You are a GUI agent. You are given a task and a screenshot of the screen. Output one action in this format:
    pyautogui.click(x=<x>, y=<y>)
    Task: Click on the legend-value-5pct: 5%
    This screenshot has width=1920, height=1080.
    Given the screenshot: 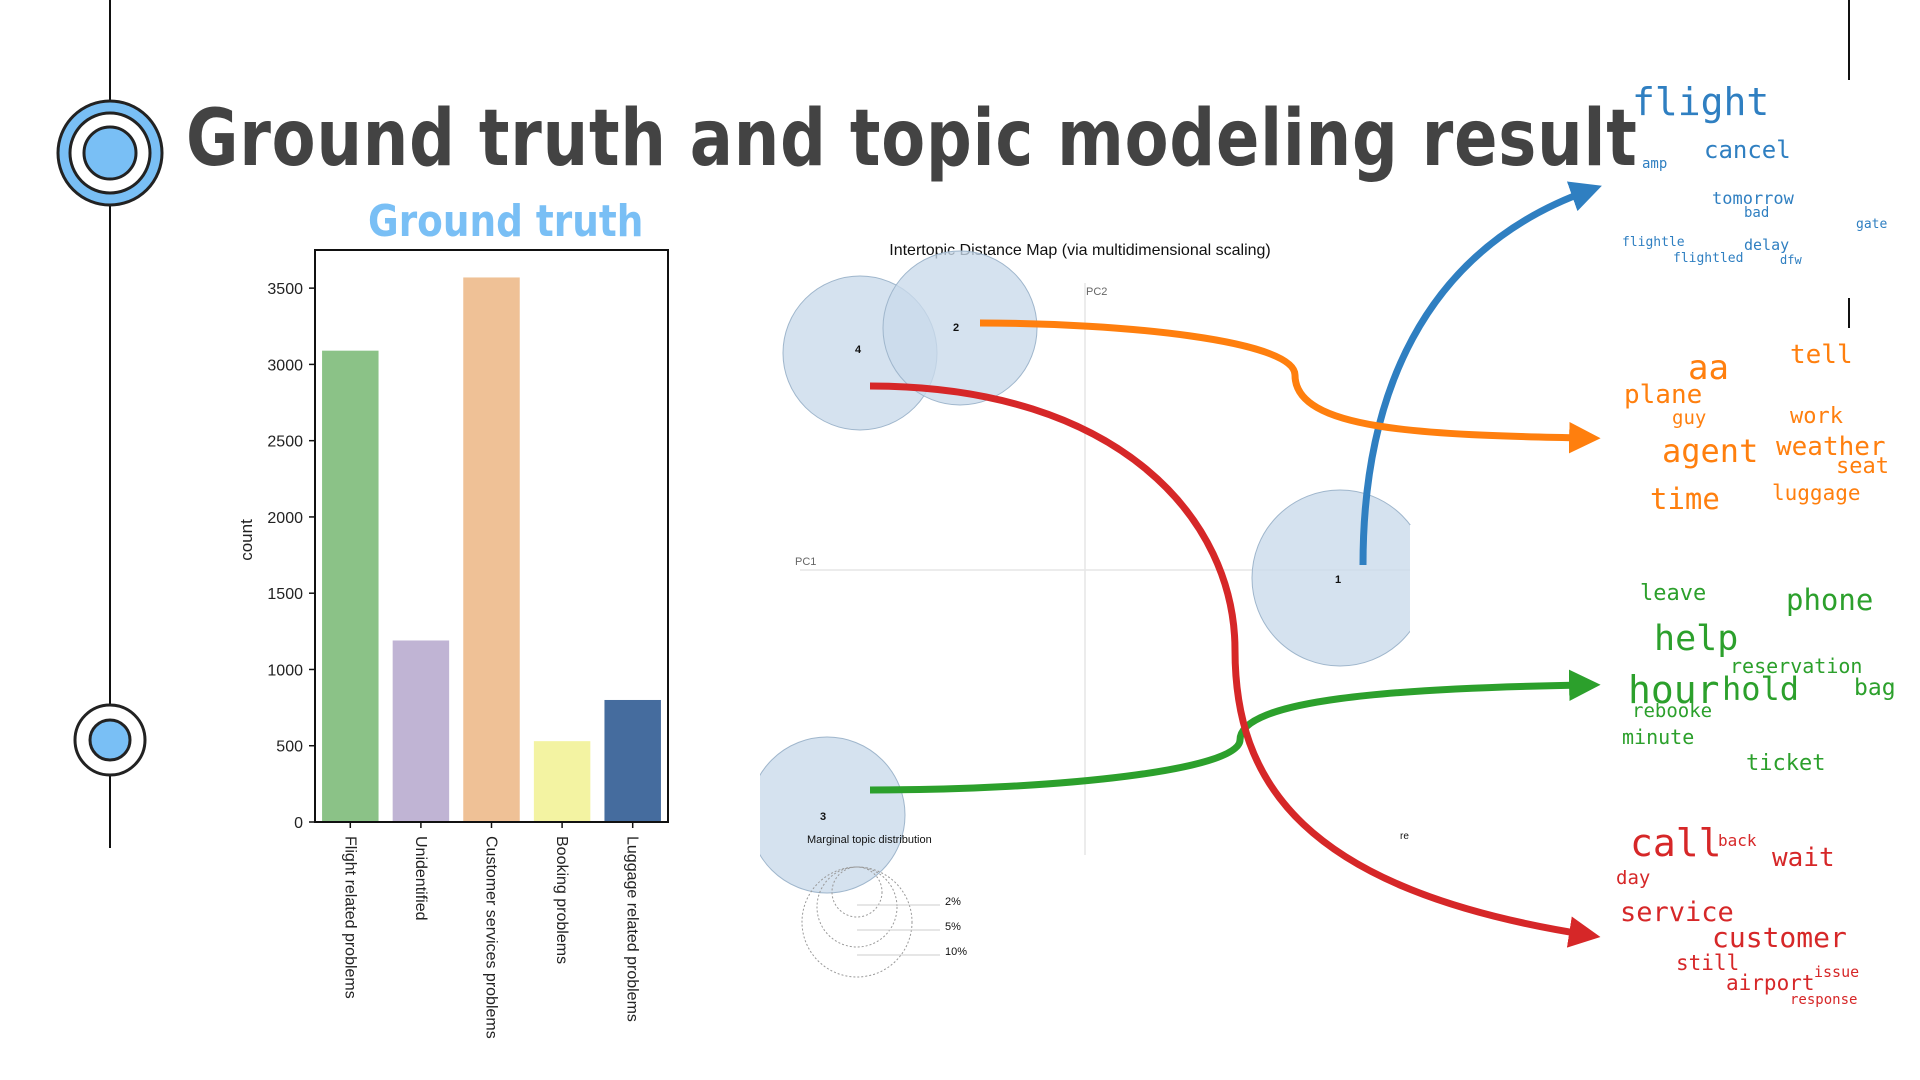 What is the action you would take?
    pyautogui.click(x=953, y=927)
    